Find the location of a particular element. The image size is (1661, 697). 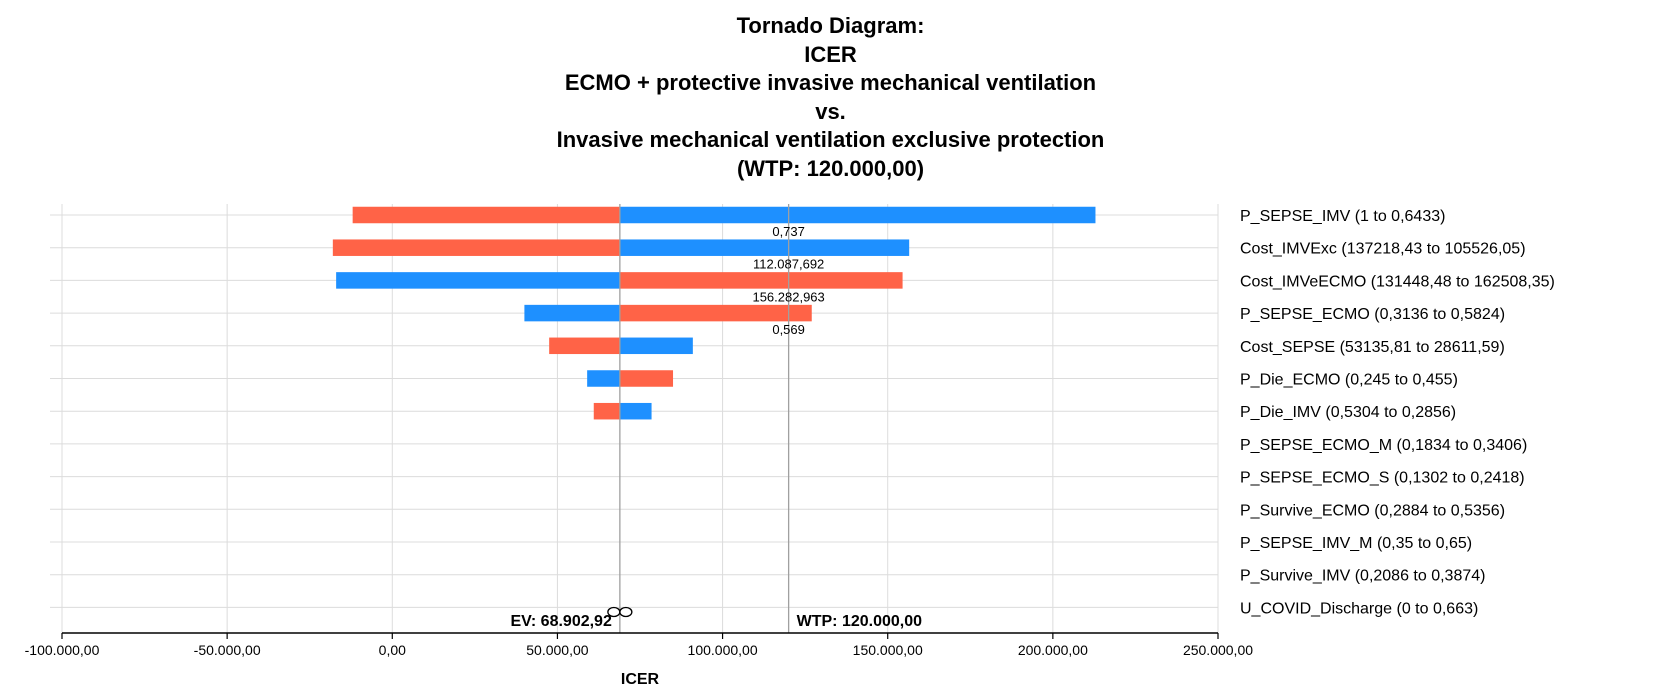

x-axis-title: ICER is located at coordinates (640, 679).